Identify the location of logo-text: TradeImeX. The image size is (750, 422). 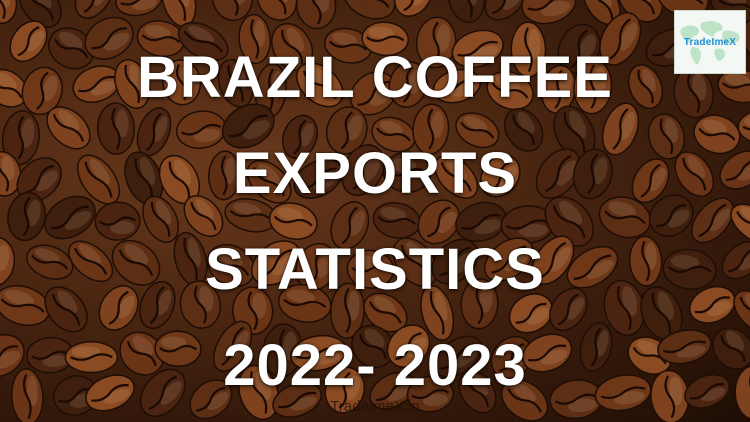
(710, 42).